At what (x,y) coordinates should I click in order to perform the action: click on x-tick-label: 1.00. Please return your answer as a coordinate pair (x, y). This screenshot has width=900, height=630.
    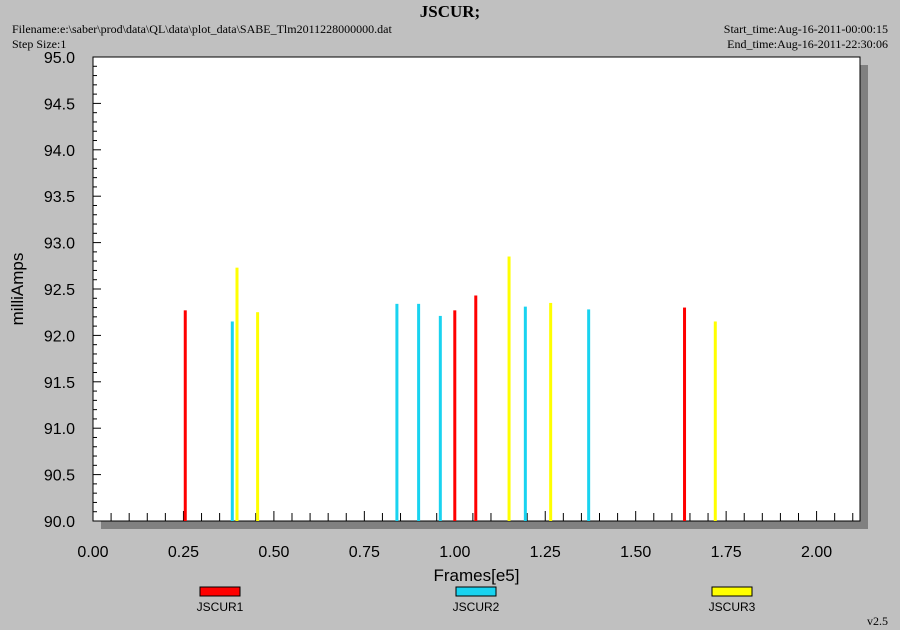
    Looking at the image, I should click on (454, 552).